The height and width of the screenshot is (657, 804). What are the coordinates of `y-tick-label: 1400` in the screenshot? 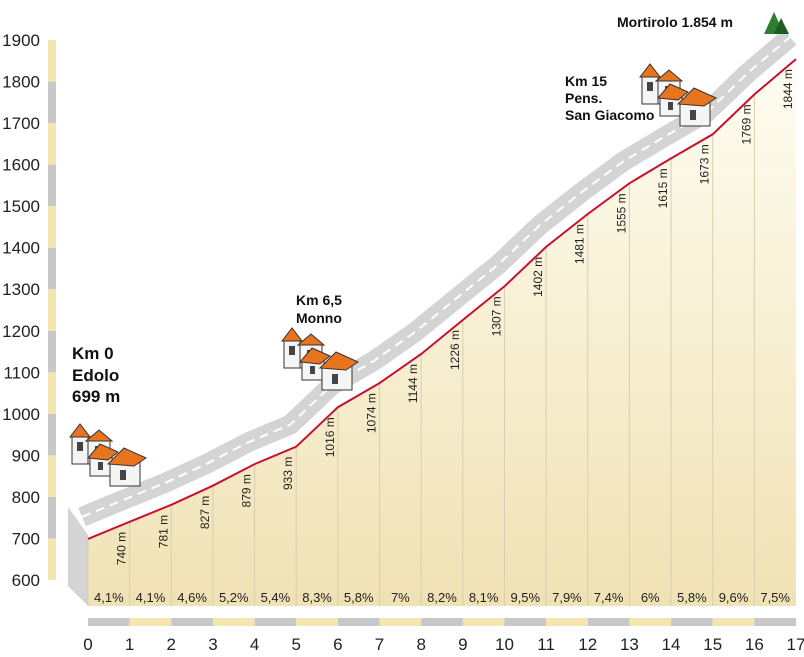 It's located at (21, 248).